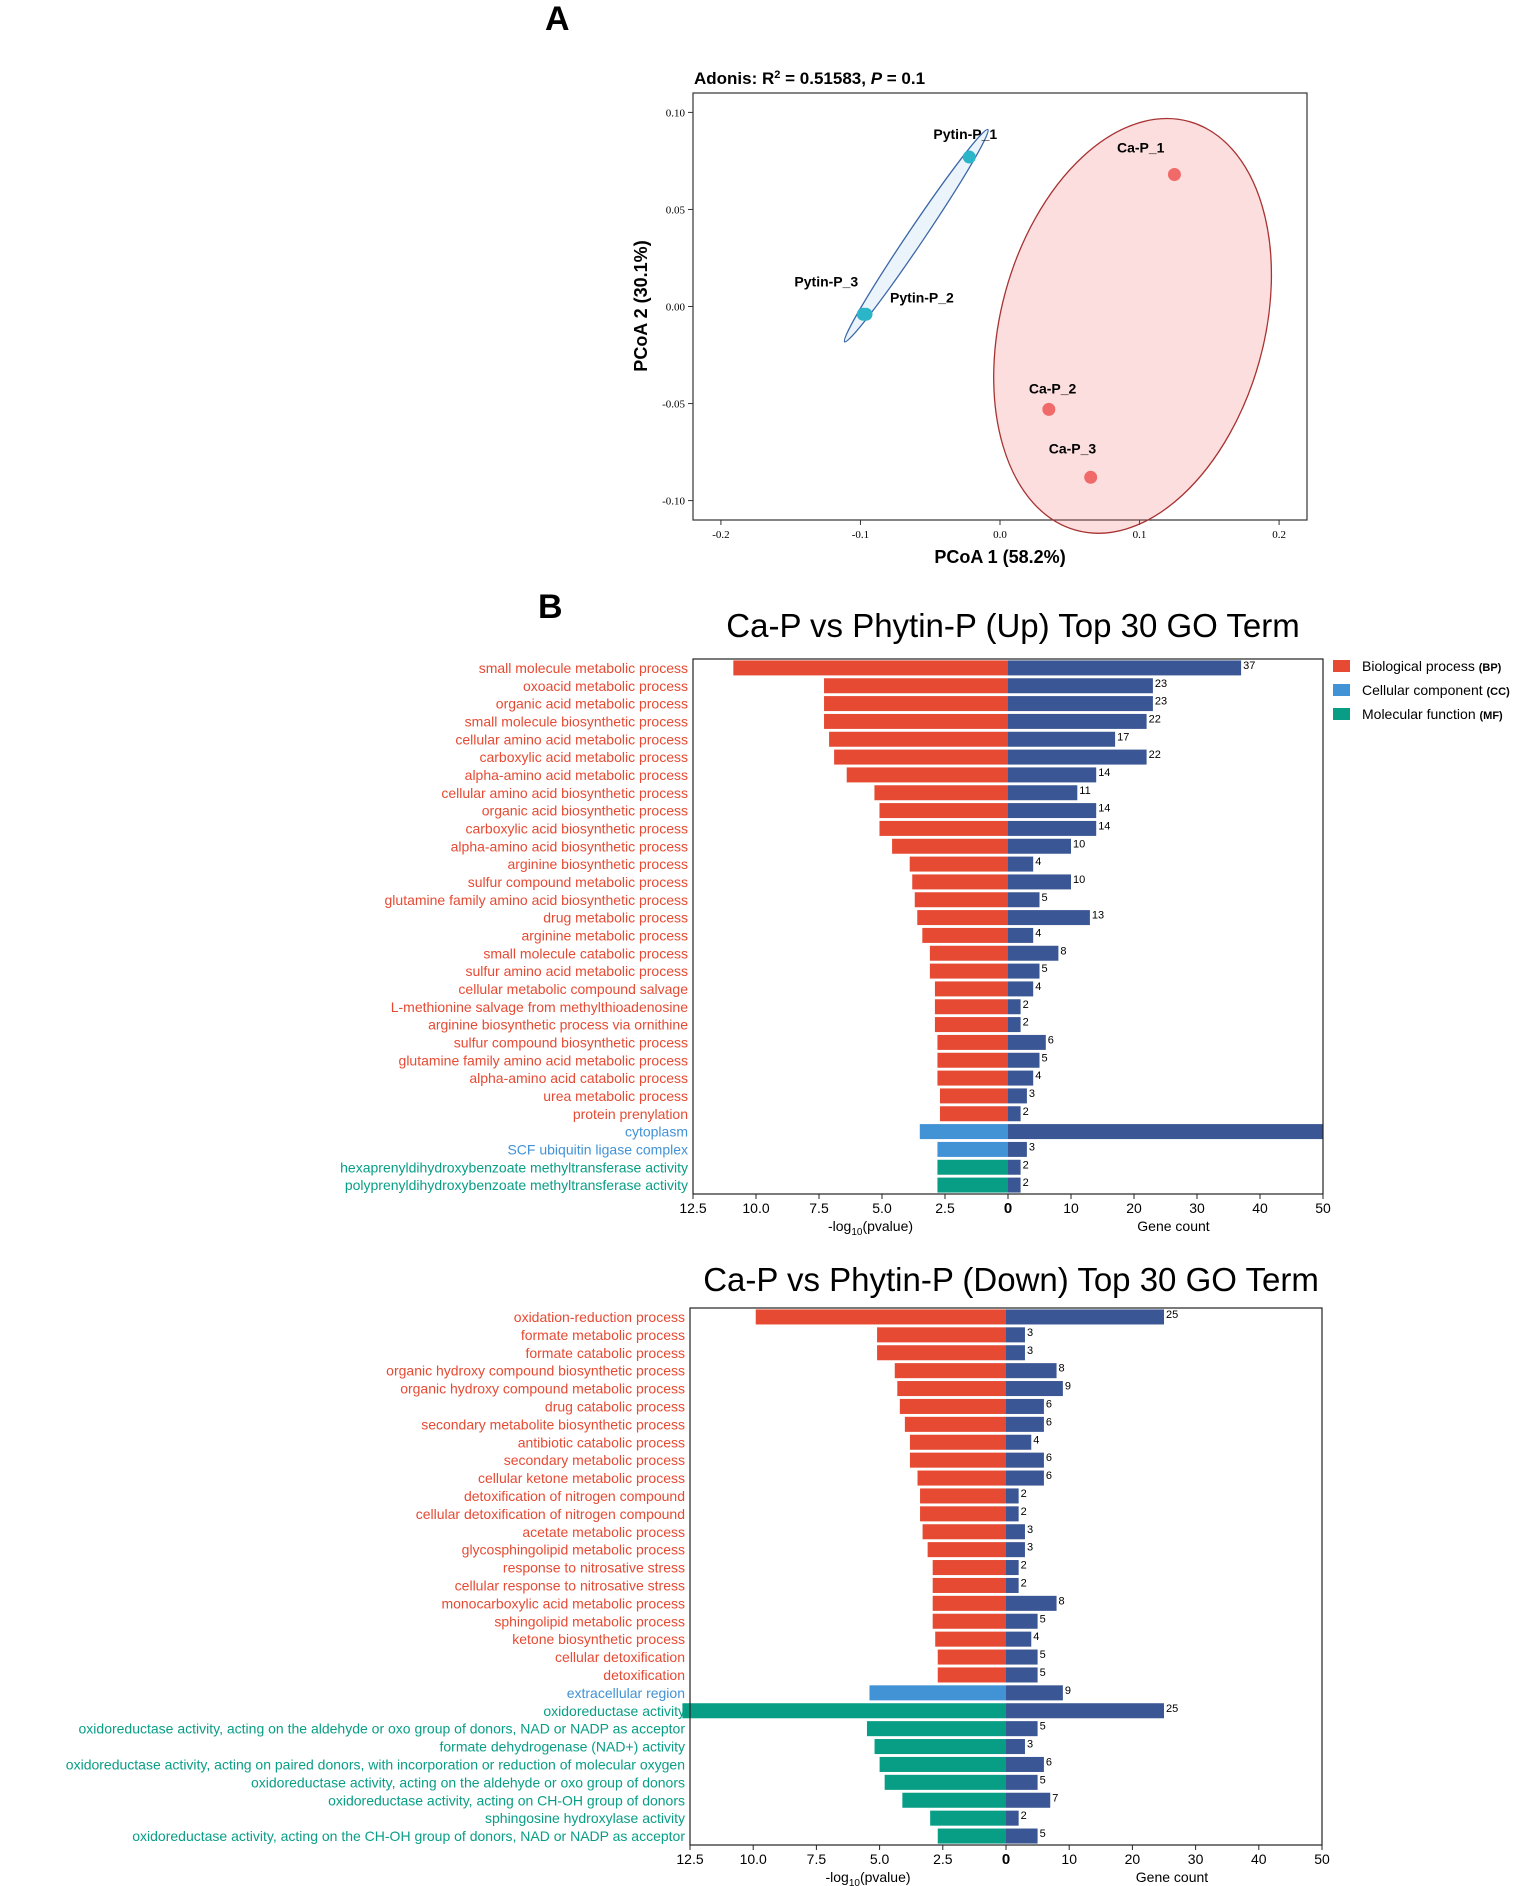 The height and width of the screenshot is (1886, 1535). I want to click on pcoa-x-axis-label: PCoA 1 (58.2%), so click(999, 557).